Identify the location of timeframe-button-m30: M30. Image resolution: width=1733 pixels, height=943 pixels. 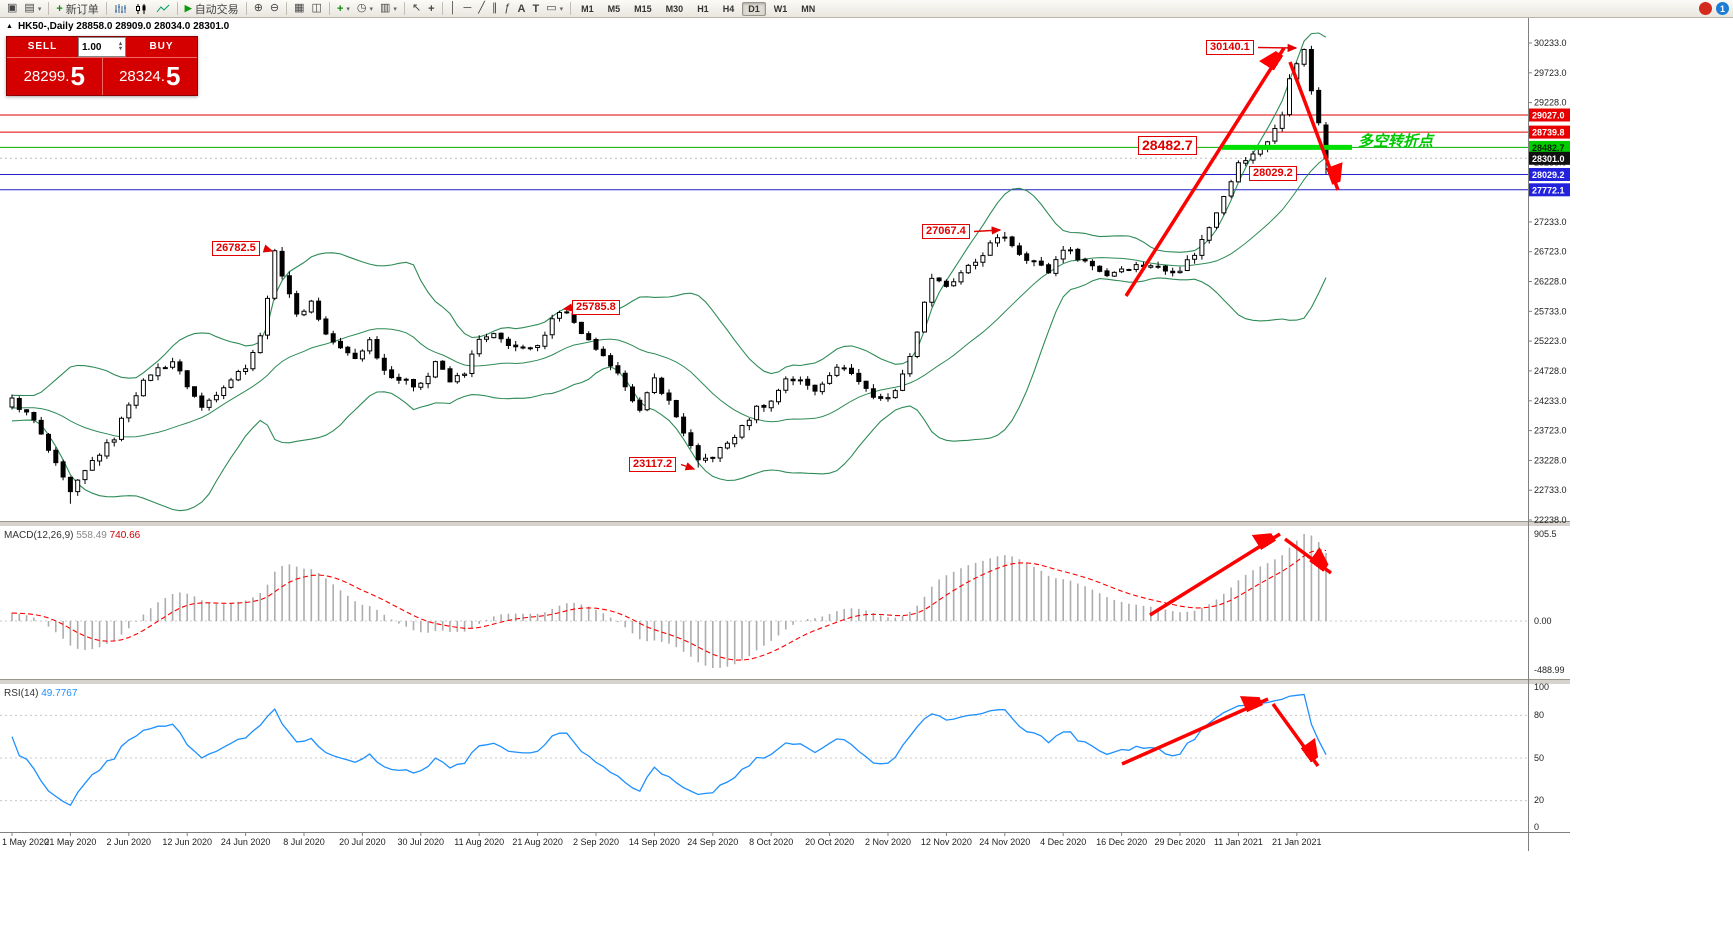
(674, 8).